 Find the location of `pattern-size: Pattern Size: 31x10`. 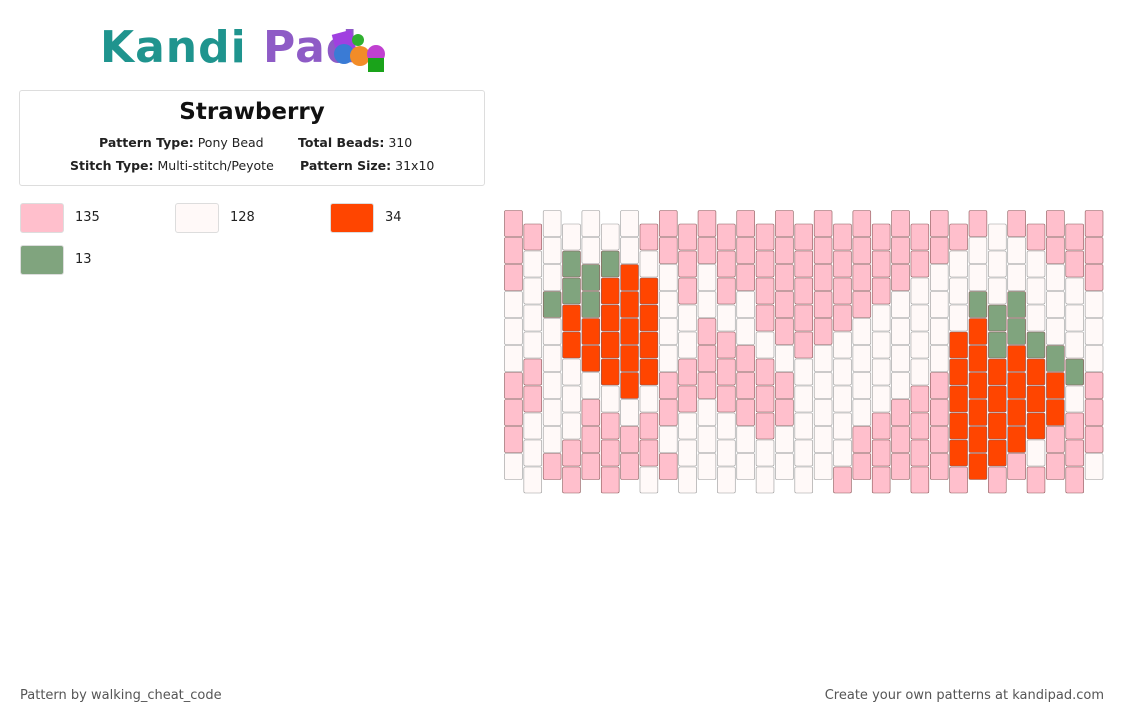

pattern-size: Pattern Size: 31x10 is located at coordinates (367, 165).